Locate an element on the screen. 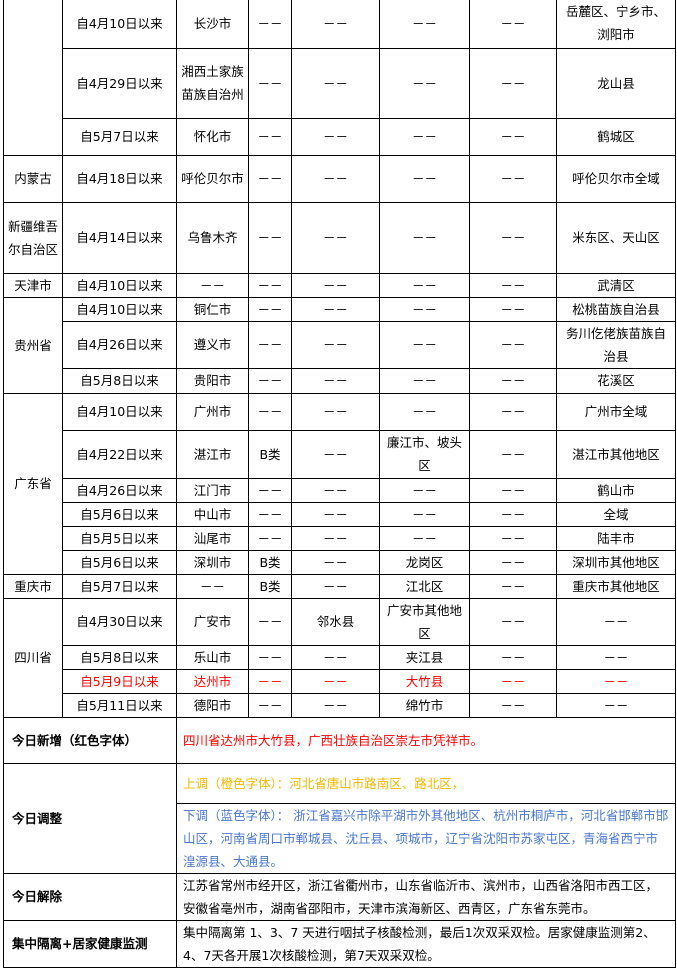 Image resolution: width=677 pixels, height=968 pixels. control-area-cell: 全域 is located at coordinates (616, 514).